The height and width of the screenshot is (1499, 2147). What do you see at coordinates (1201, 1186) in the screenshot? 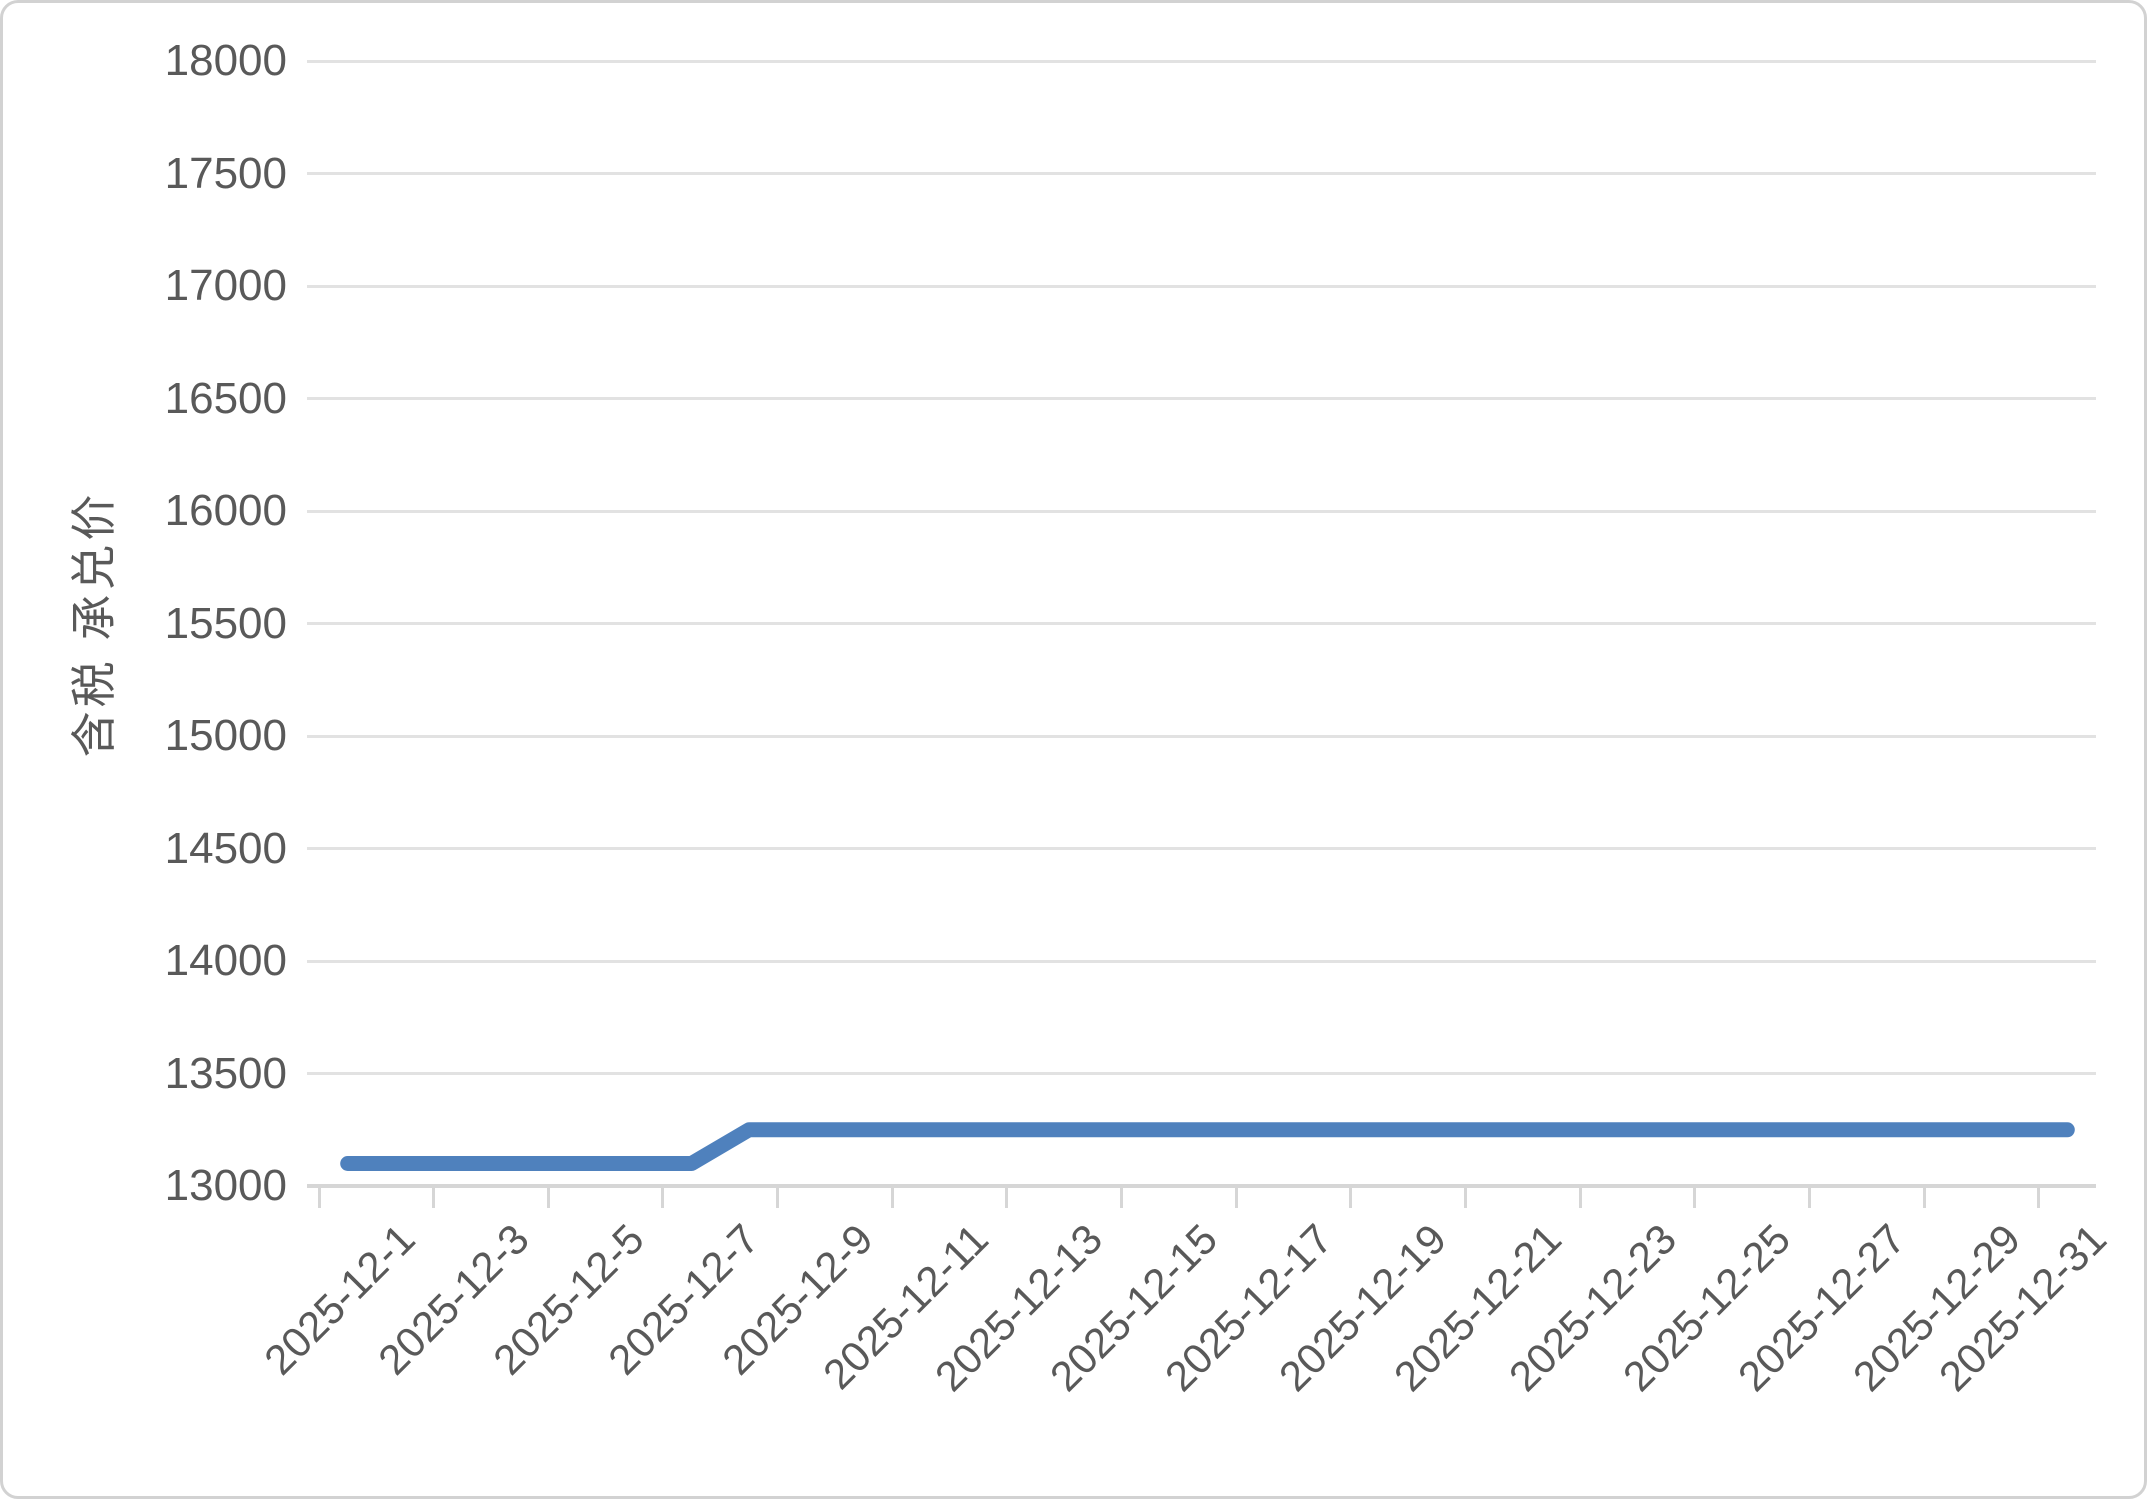
I see `x-axis-line` at bounding box center [1201, 1186].